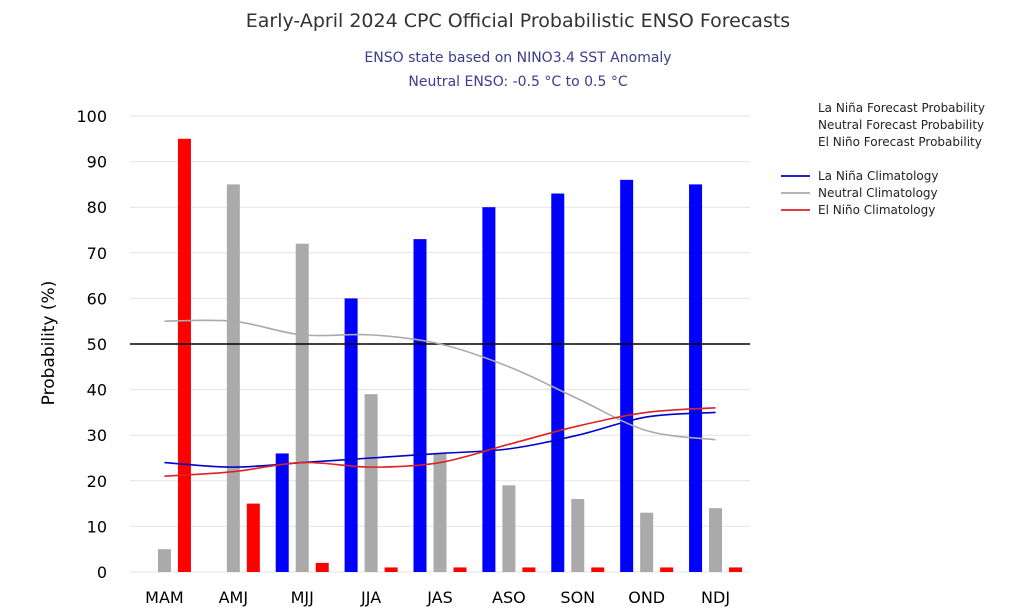 Image resolution: width=1024 pixels, height=612 pixels. I want to click on bar-neutral-amj, so click(233, 378).